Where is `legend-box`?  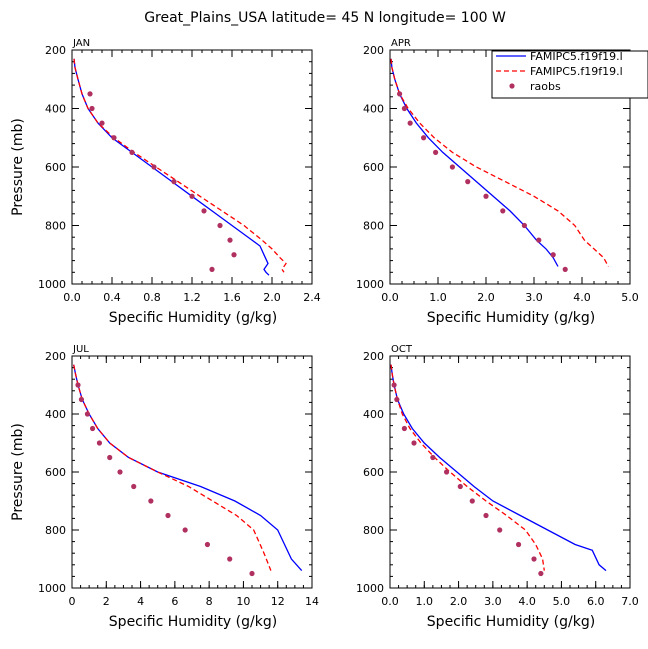
legend-box is located at coordinates (569, 74).